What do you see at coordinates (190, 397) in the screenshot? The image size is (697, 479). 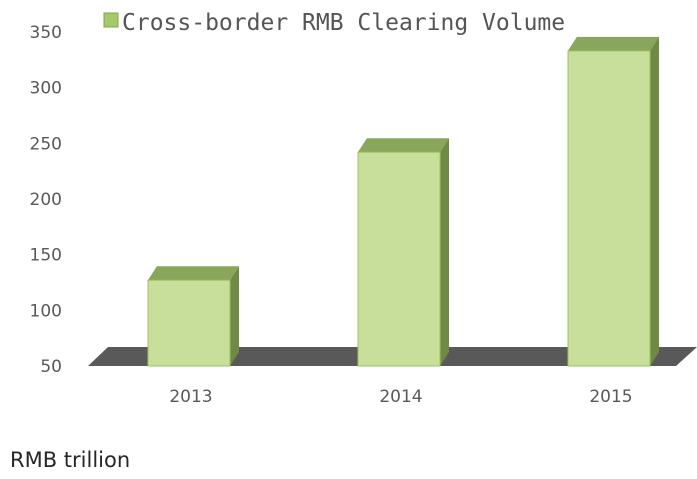 I see `x-tick-label: 2013` at bounding box center [190, 397].